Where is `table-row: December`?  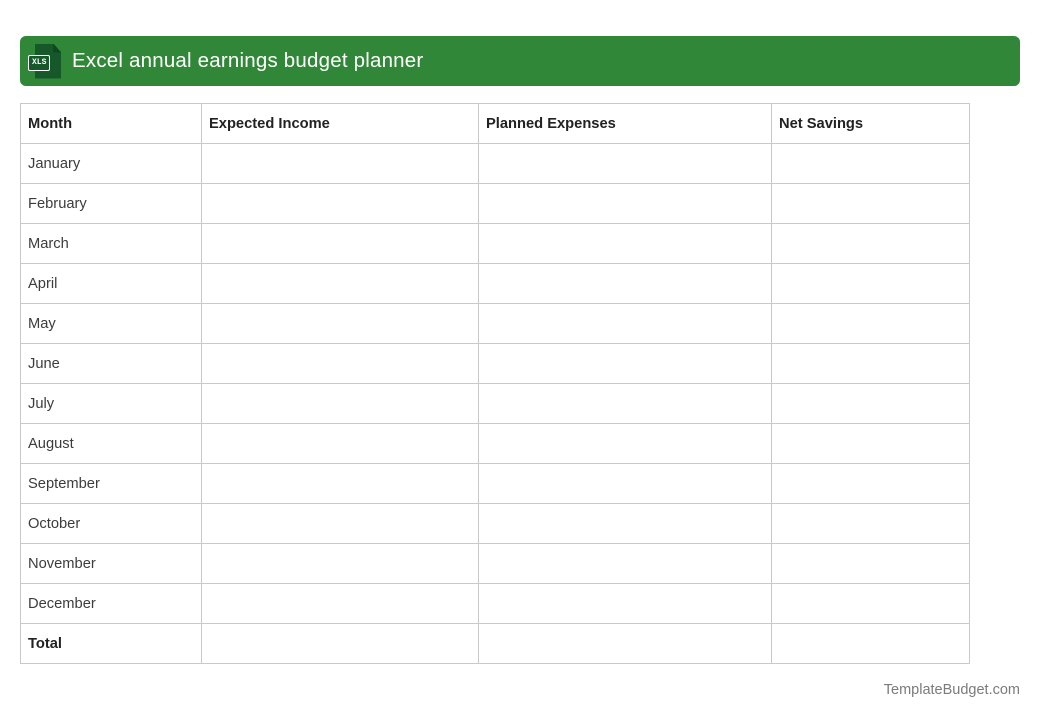 table-row: December is located at coordinates (495, 603).